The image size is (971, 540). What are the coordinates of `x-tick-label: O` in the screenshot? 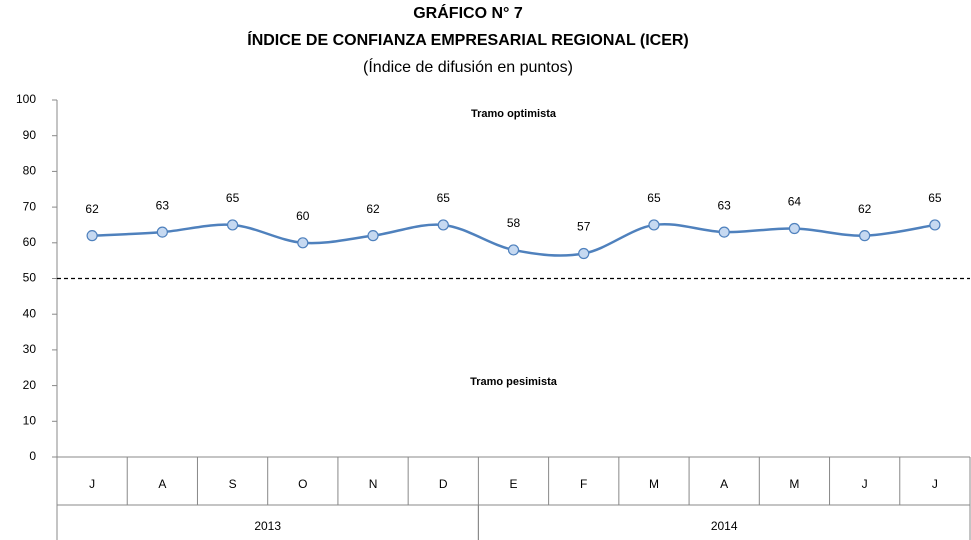 It's located at (302, 484).